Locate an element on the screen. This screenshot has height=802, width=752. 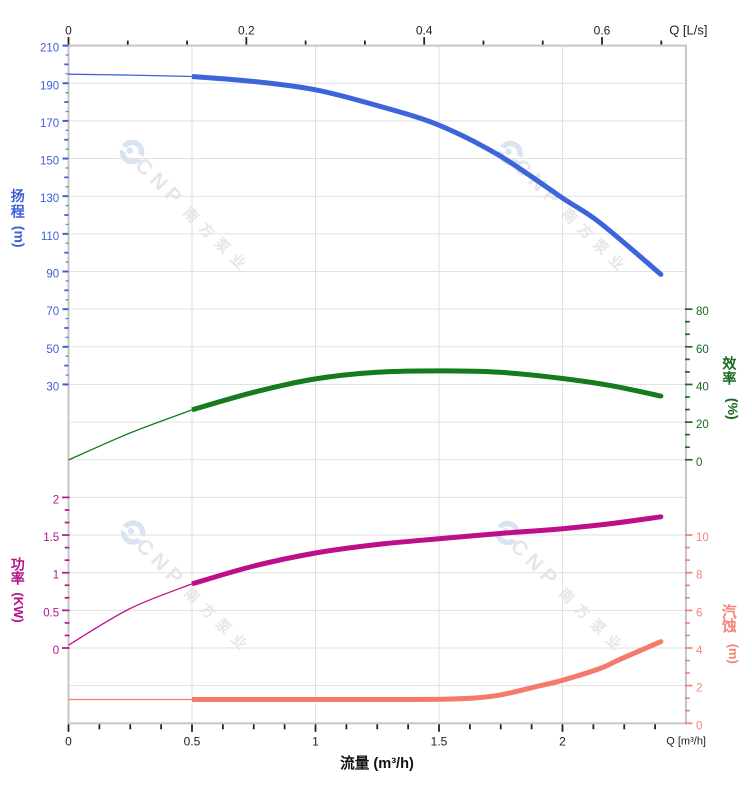
svg-text: 10 is located at coordinates (702, 538).